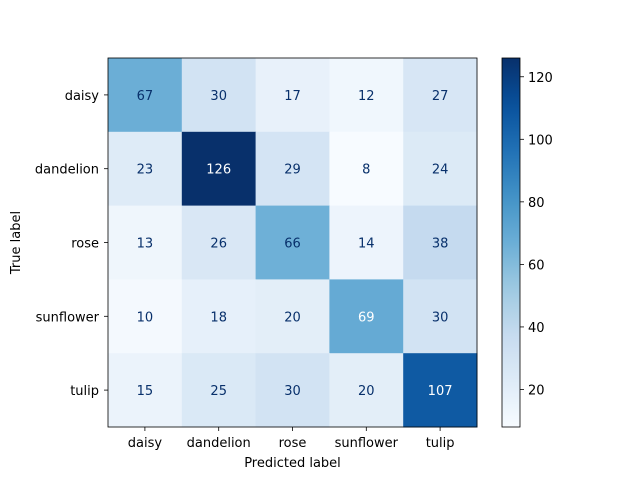  What do you see at coordinates (84, 391) in the screenshot?
I see `y-tick-label: tulip` at bounding box center [84, 391].